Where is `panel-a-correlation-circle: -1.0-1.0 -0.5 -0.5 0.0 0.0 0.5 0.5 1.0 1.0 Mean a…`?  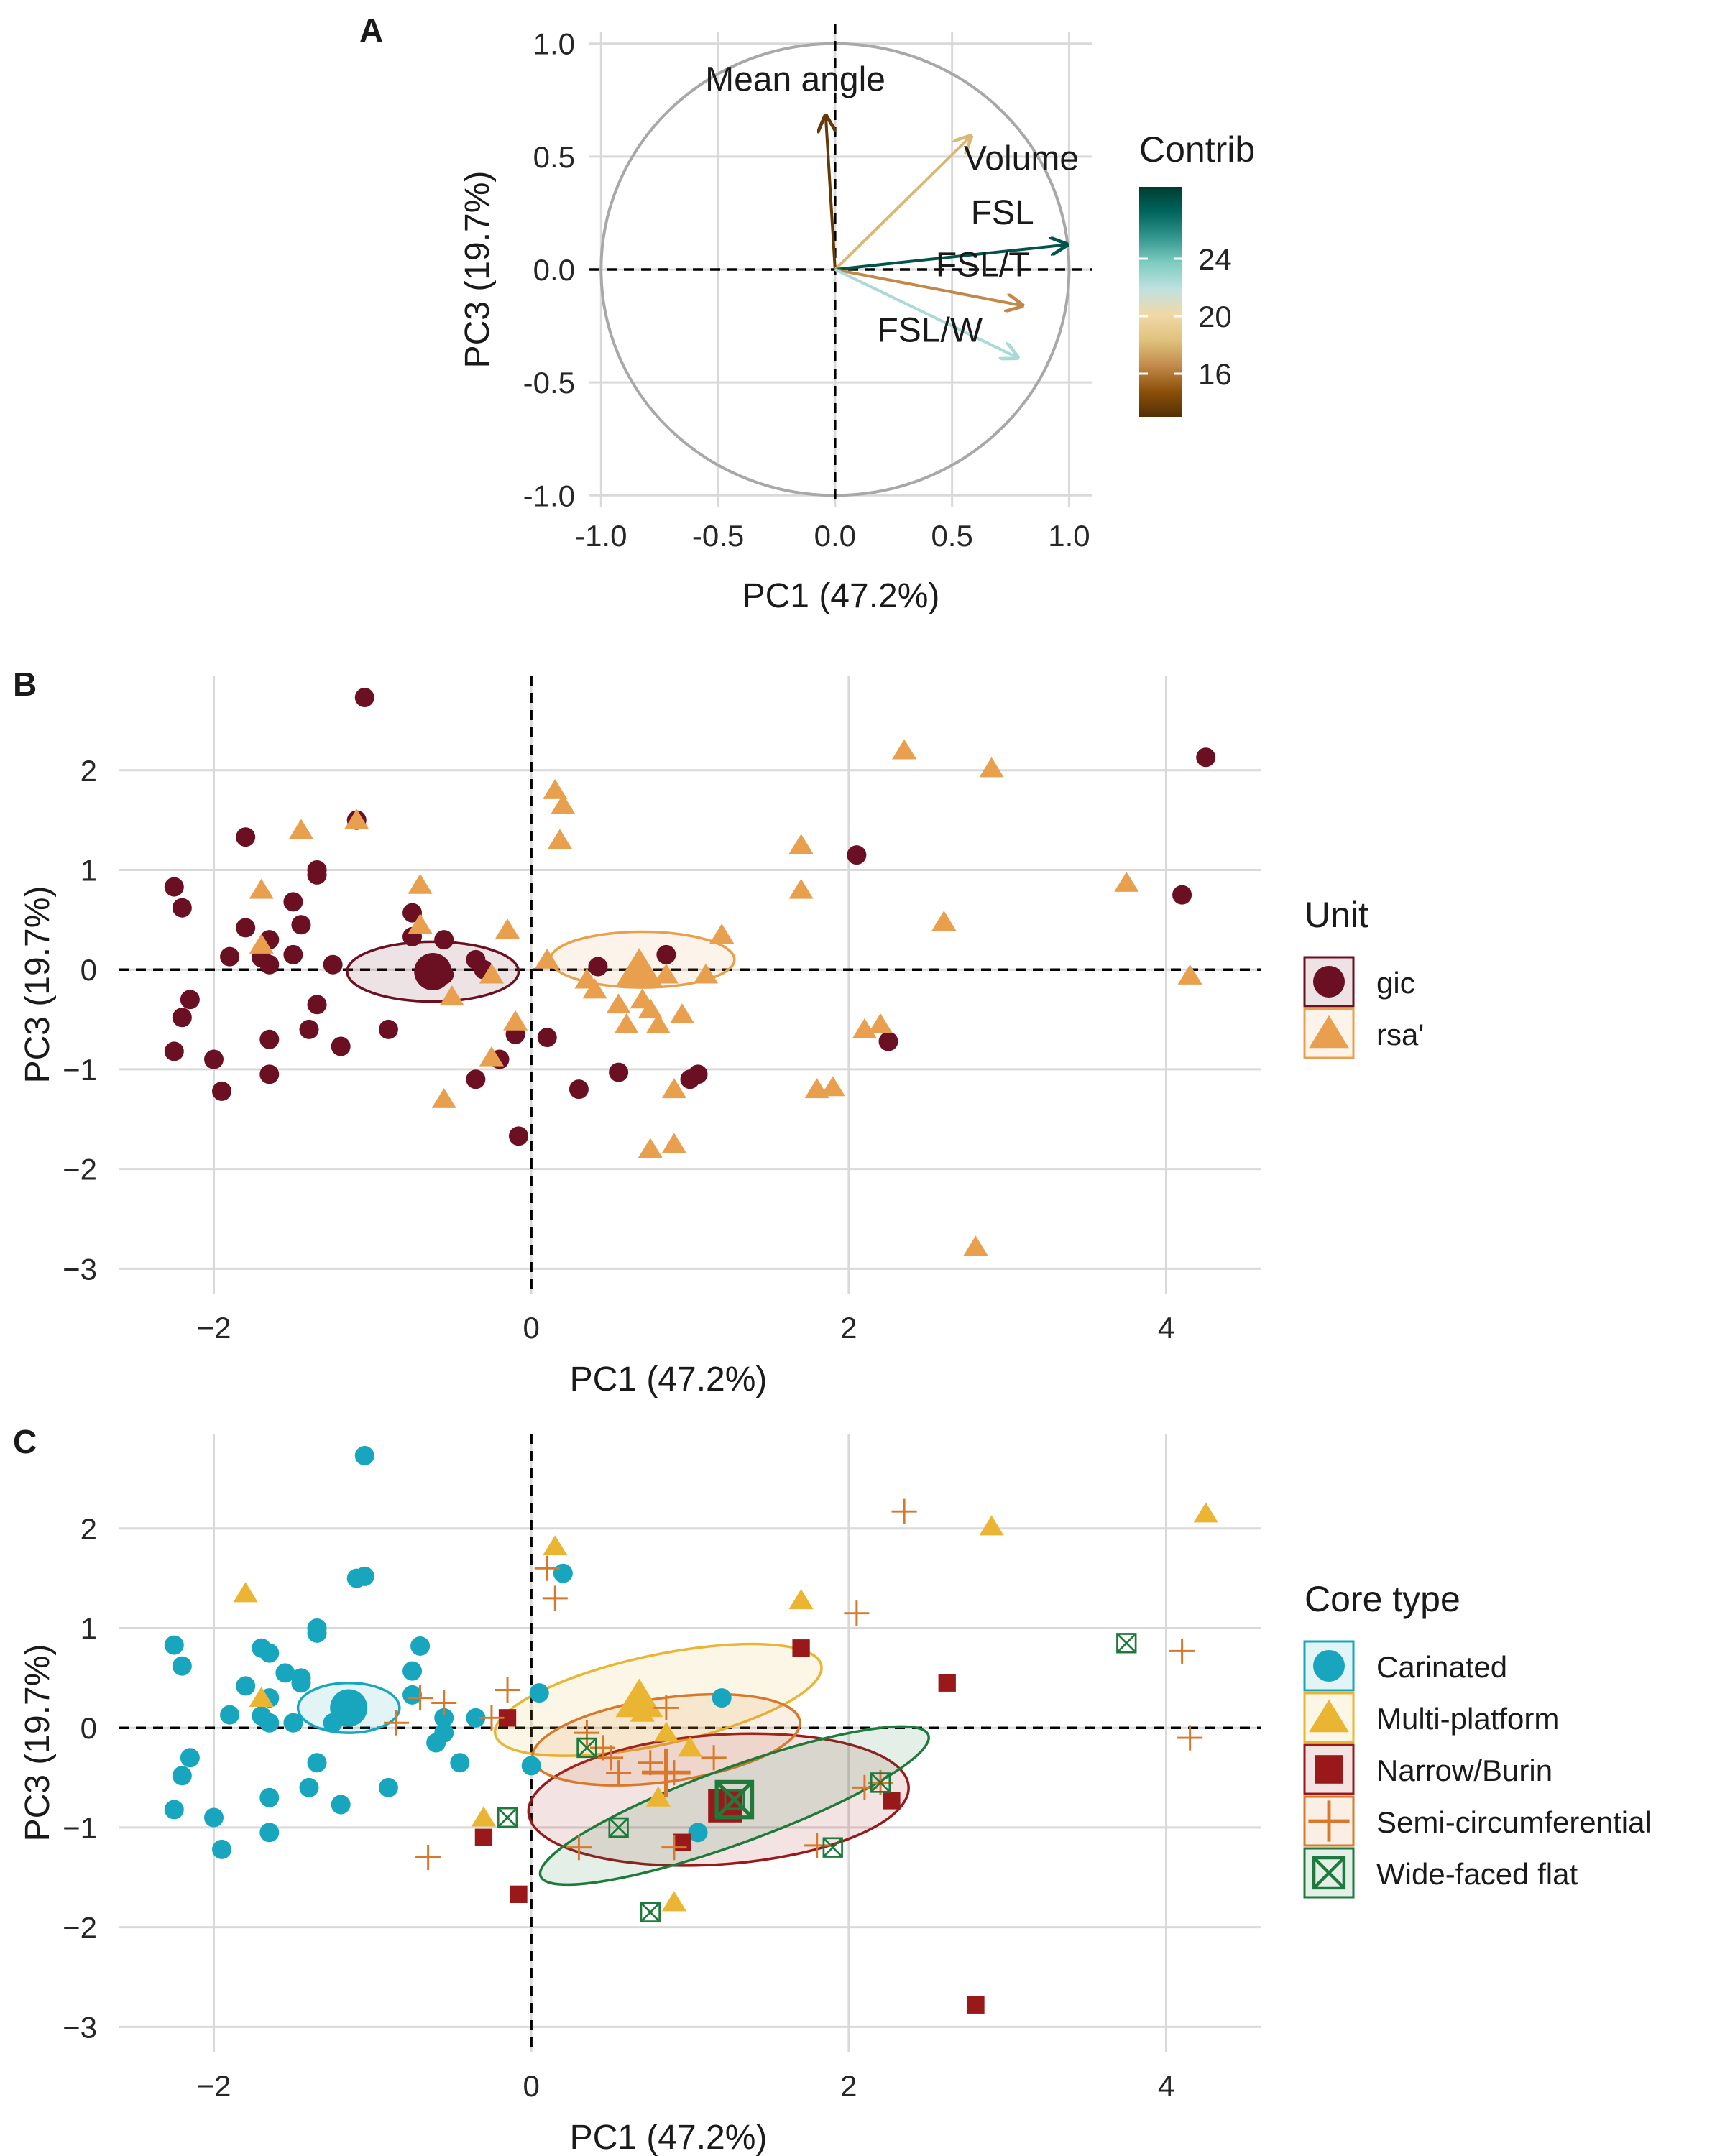 panel-a-correlation-circle: -1.0-1.0 -0.5 -0.5 0.0 0.0 0.5 0.5 1.0 1.0 Mean a… is located at coordinates (857, 319).